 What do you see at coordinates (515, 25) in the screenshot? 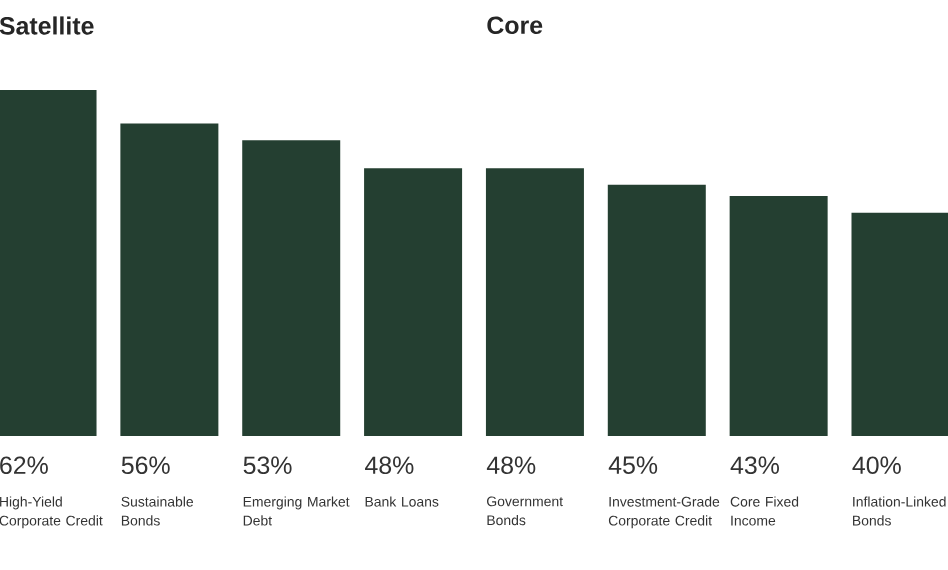
I see `text: Core` at bounding box center [515, 25].